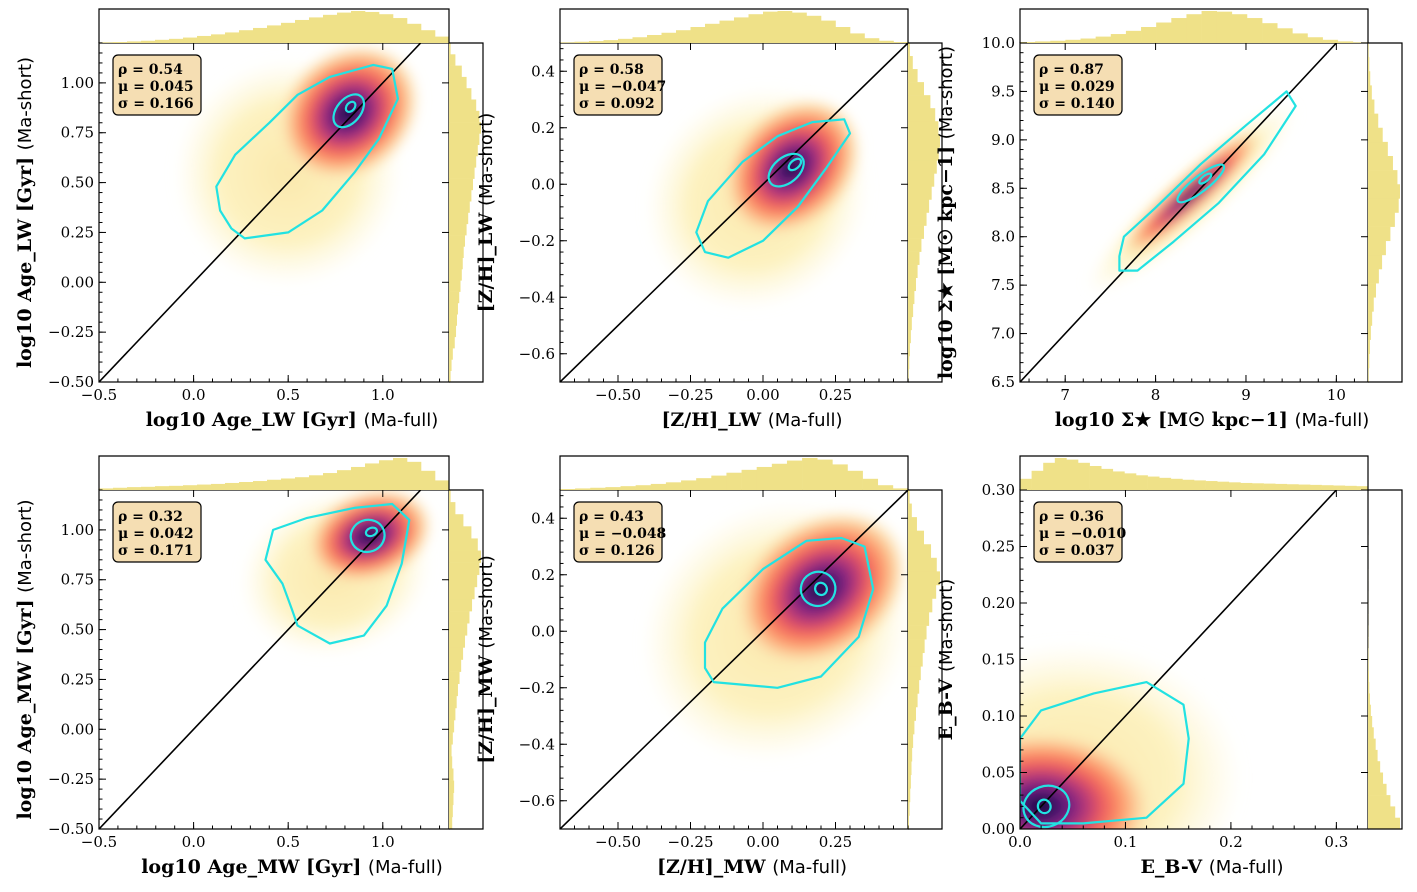 The image size is (1417, 892). Describe the element at coordinates (1194, 25) in the screenshot. I see `histogram-top-frame` at that location.